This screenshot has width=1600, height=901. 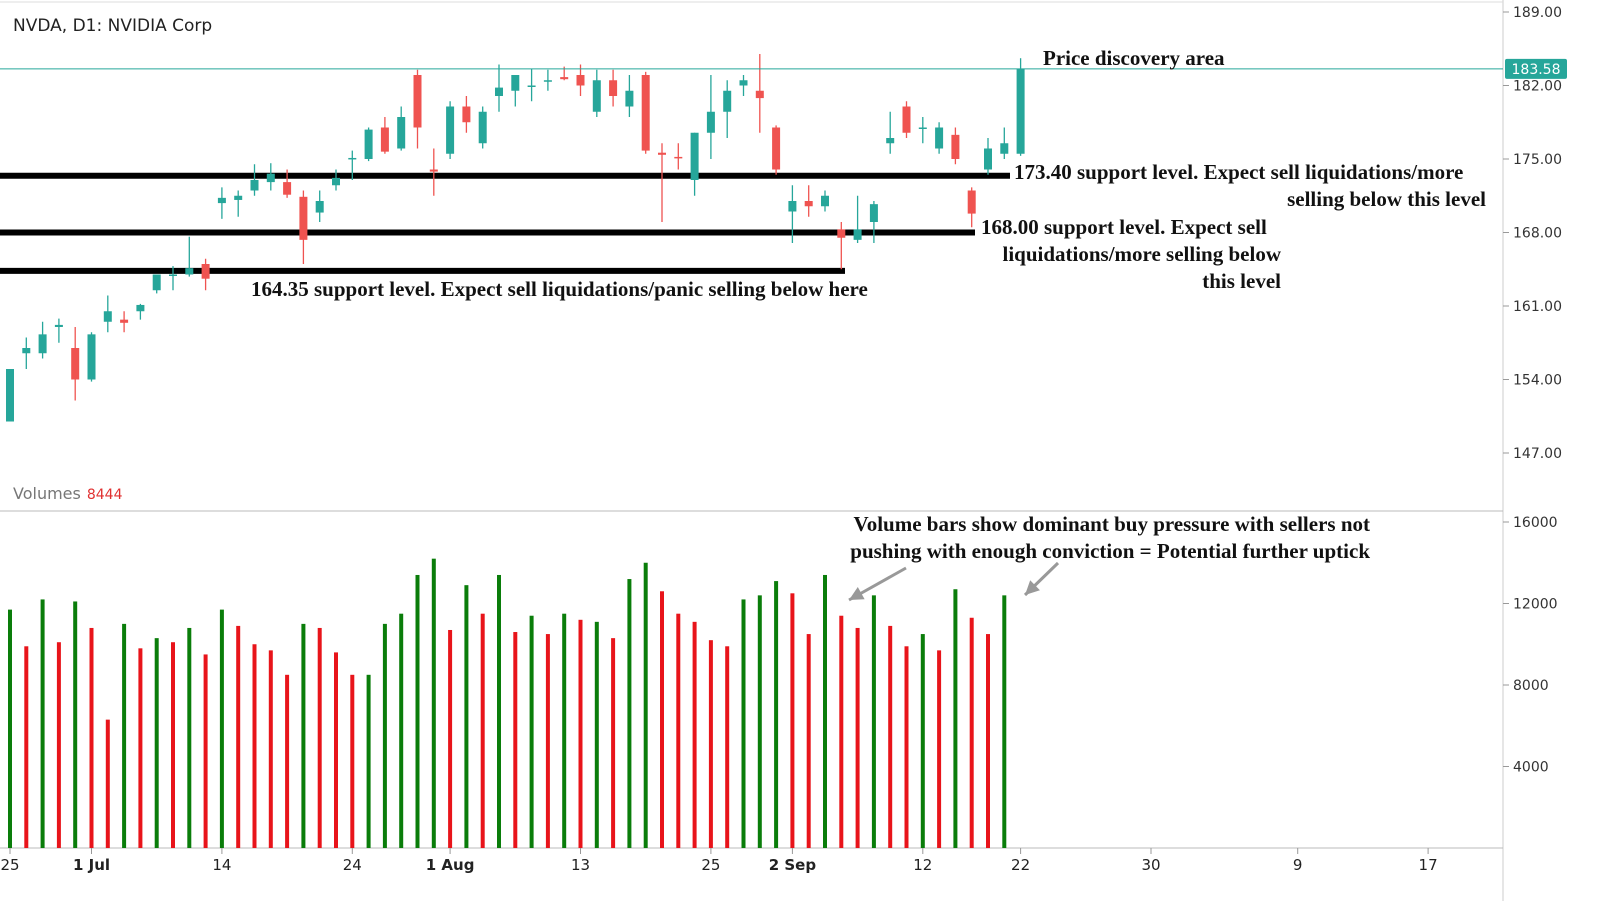 I want to click on time-tick-label: 17, so click(x=1428, y=865).